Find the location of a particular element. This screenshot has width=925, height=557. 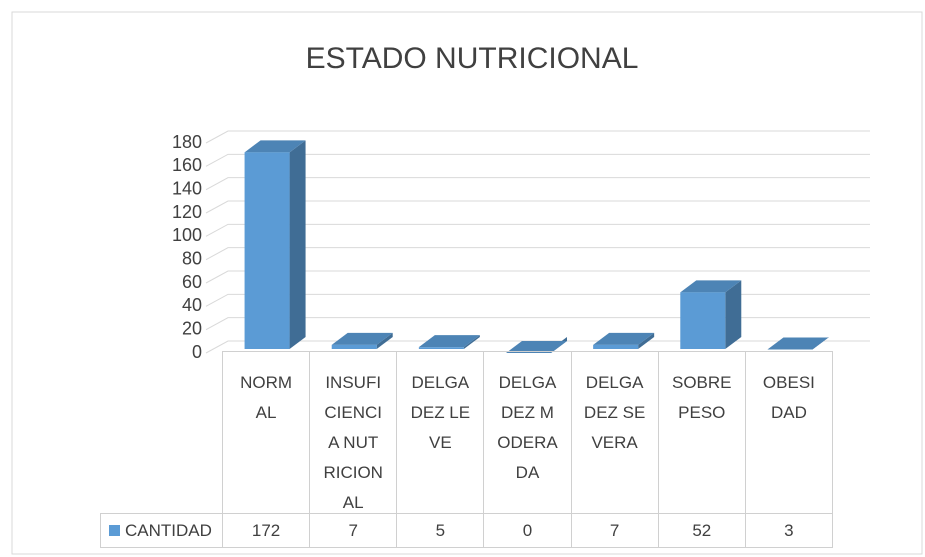

x-tick-label-text: DELGADEZ SEVERA is located at coordinates (614, 412).